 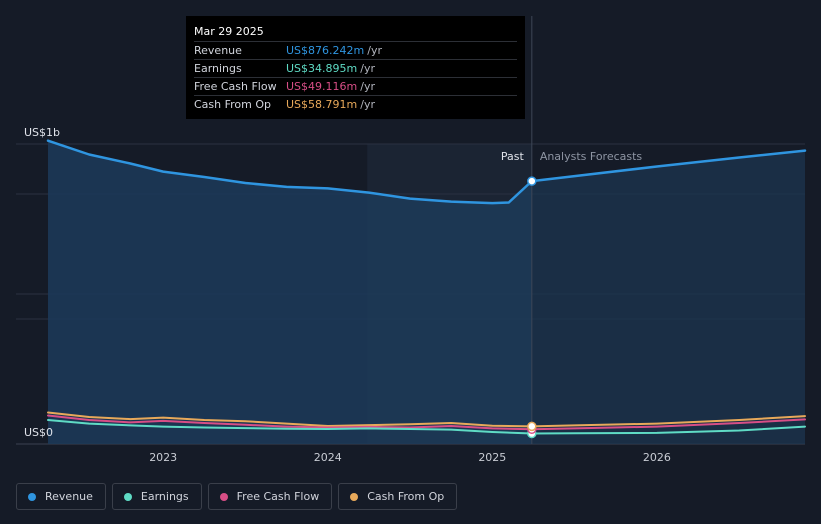 I want to click on x-tick-label: 2026, so click(x=657, y=457).